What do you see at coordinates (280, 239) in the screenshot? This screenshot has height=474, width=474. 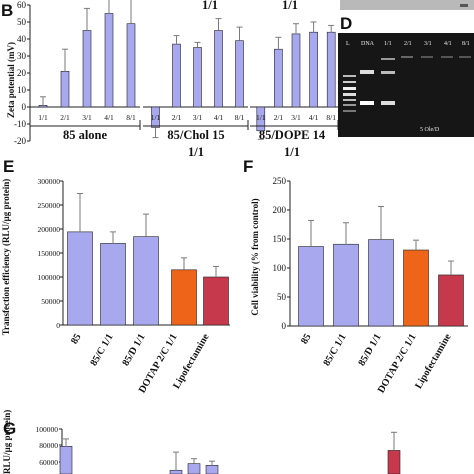 I see `panel-f-ytick: 150` at bounding box center [280, 239].